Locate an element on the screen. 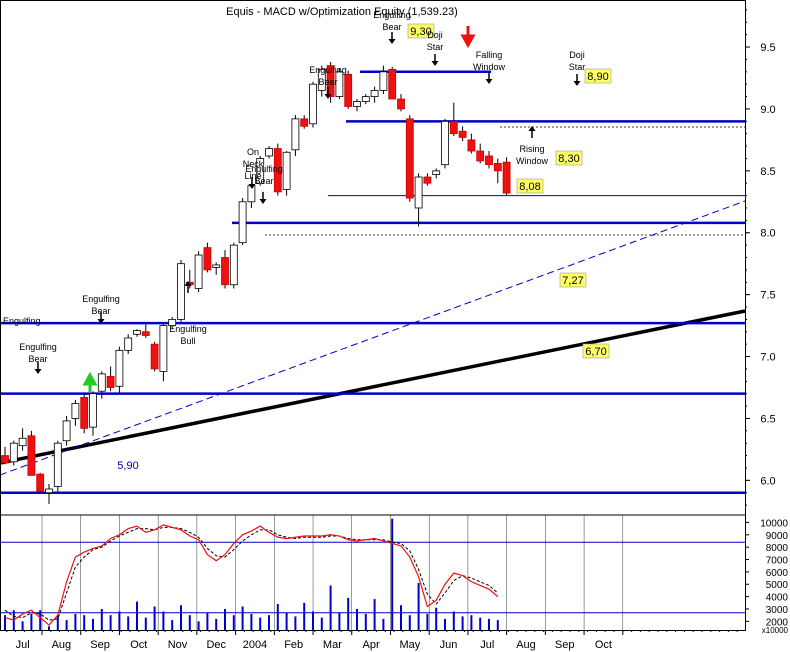 The image size is (790, 652). level-label: 6,70 is located at coordinates (595, 352).